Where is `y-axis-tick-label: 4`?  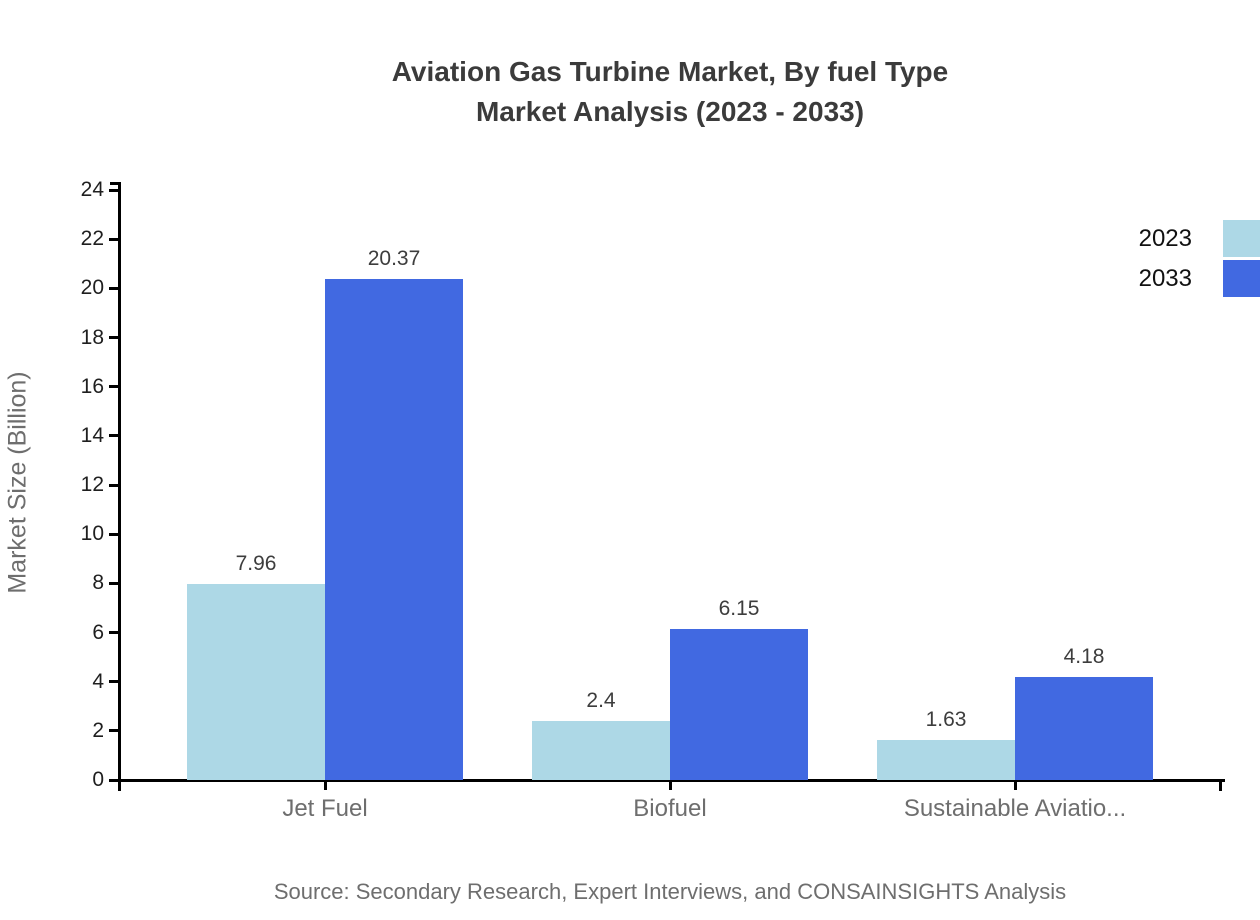
y-axis-tick-label: 4 is located at coordinates (98, 681).